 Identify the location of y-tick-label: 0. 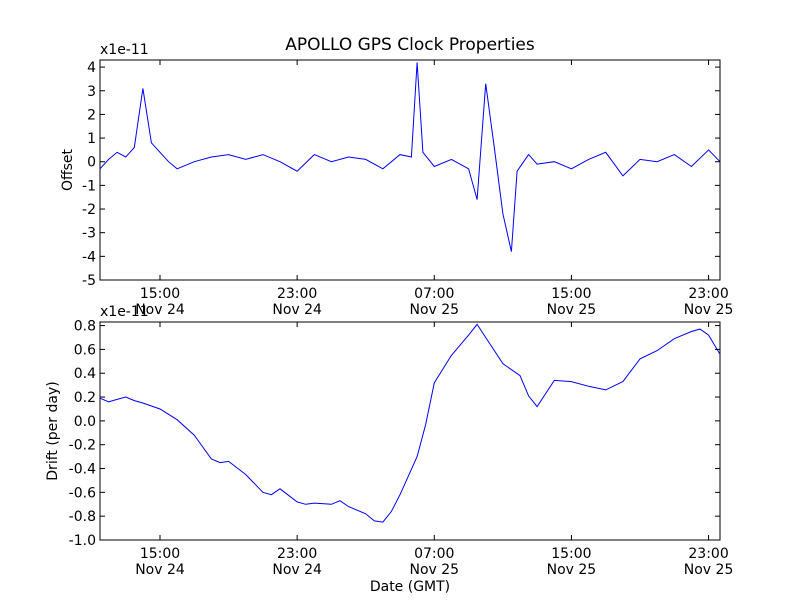
(91, 163).